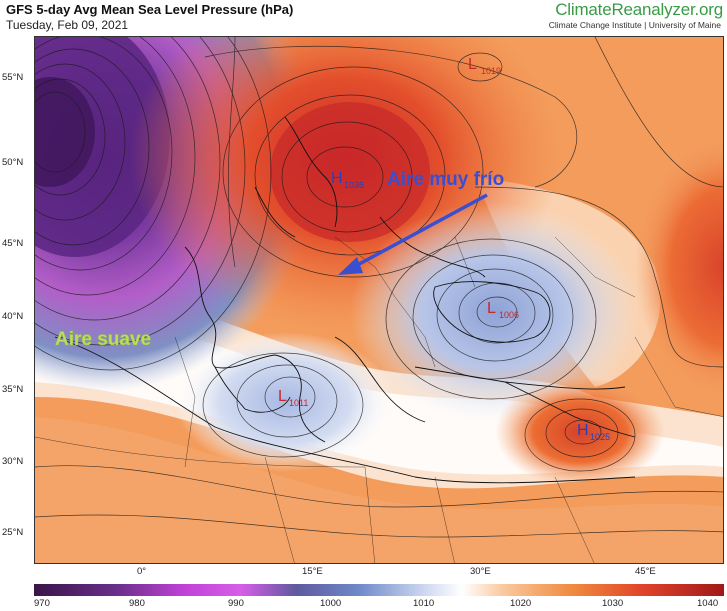 The width and height of the screenshot is (727, 611). I want to click on pressure-center-l1006: L 1006, so click(503, 310).